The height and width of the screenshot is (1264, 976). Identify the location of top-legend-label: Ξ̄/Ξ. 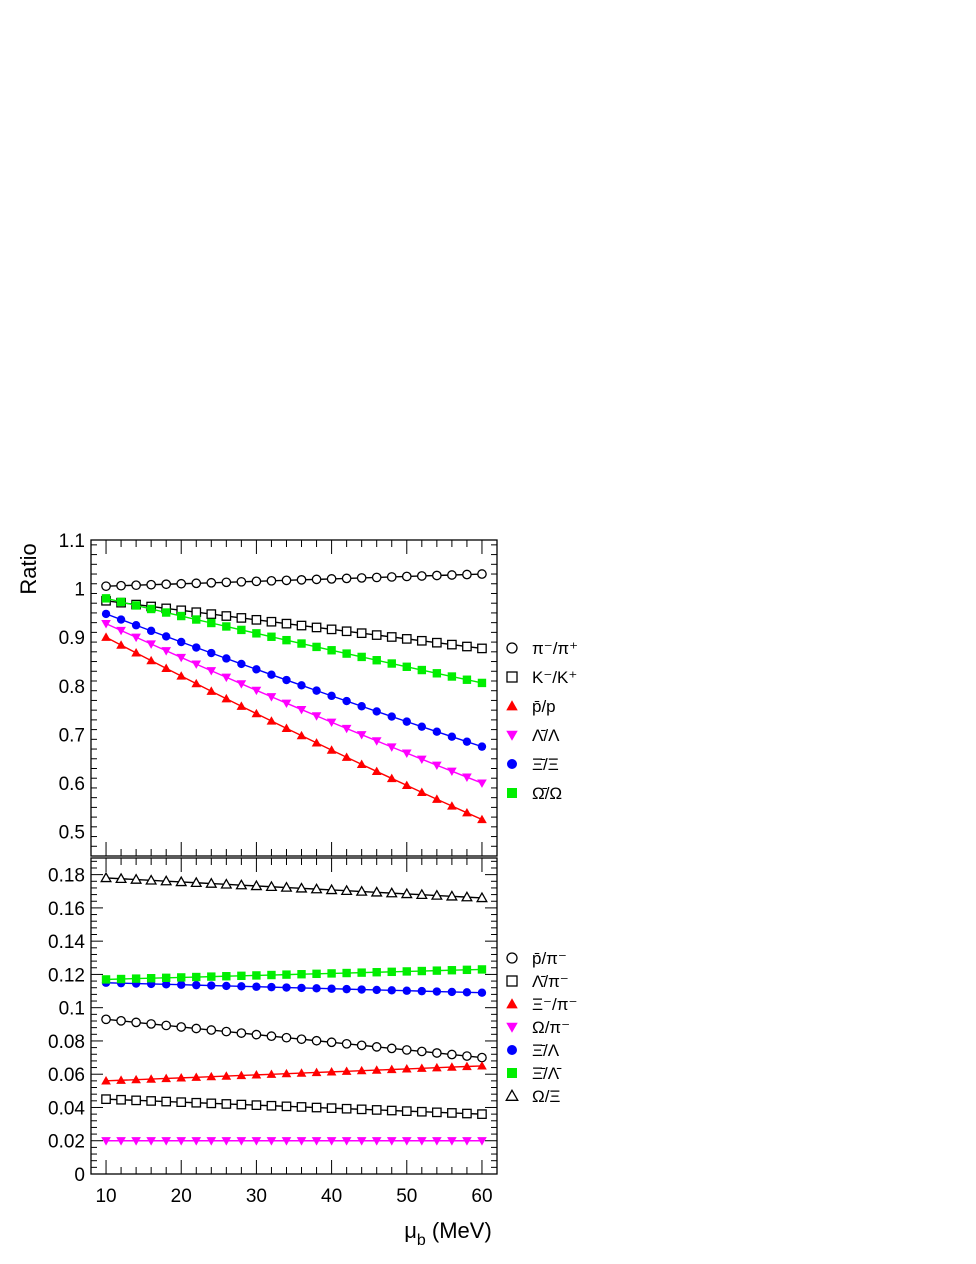
(545, 764).